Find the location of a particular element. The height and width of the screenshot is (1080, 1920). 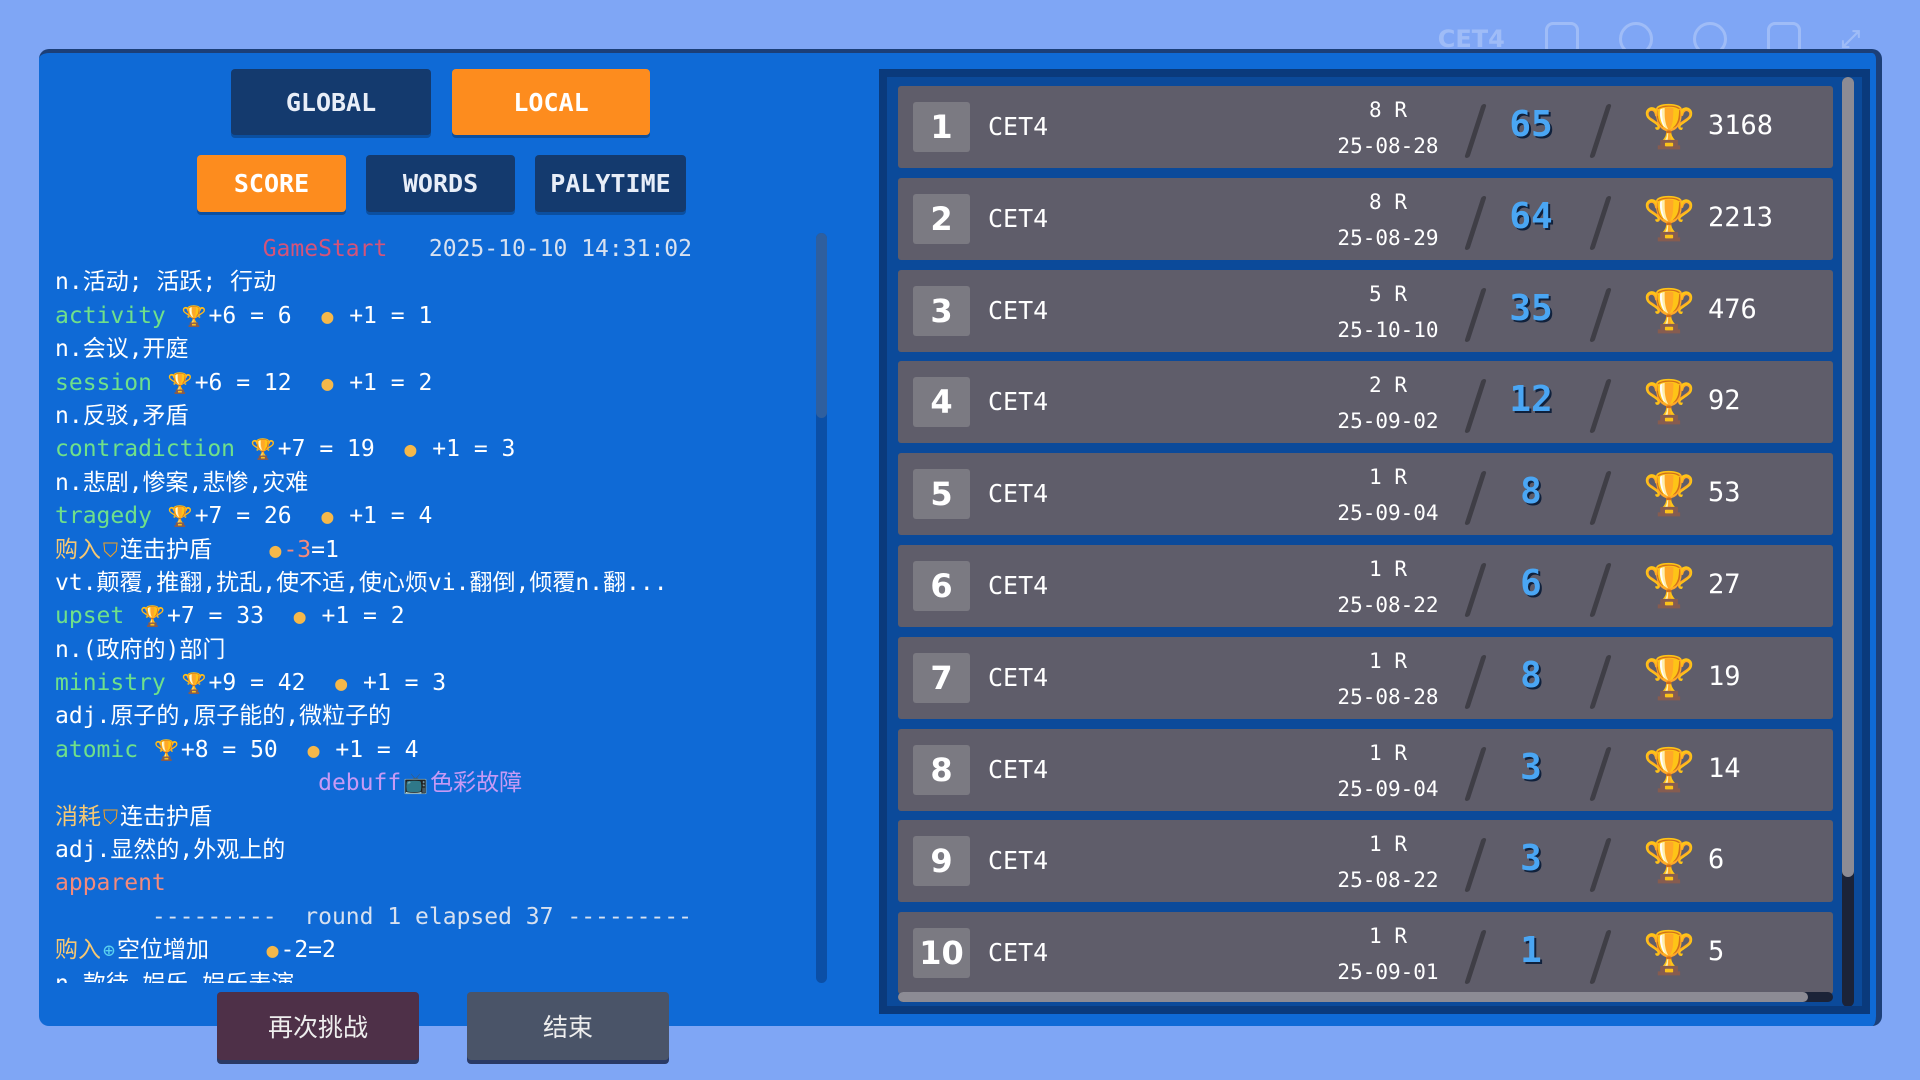

total-score: 3168 is located at coordinates (1741, 125).